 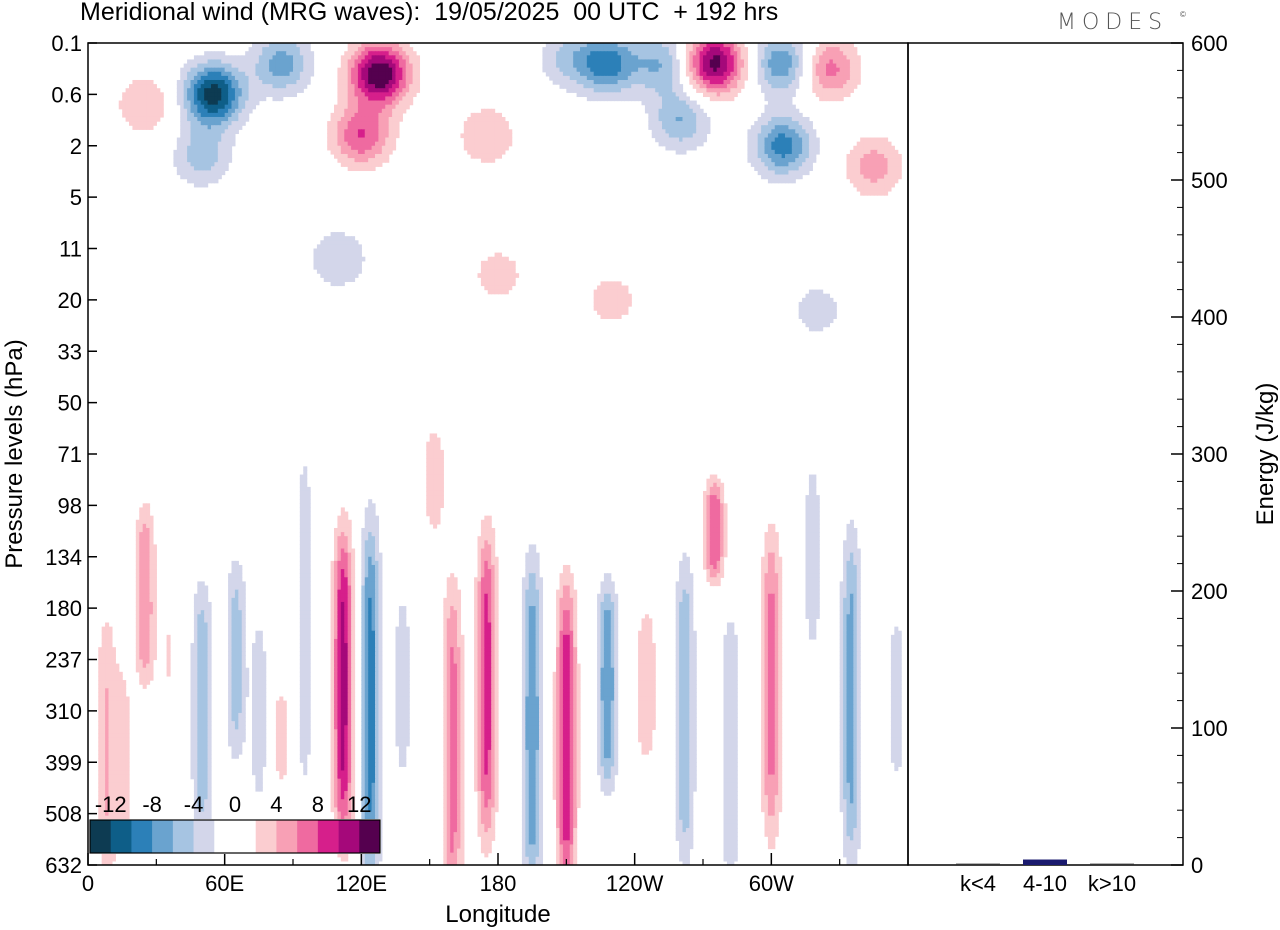 I want to click on heatmap-cell-1911, so click(x=120, y=103).